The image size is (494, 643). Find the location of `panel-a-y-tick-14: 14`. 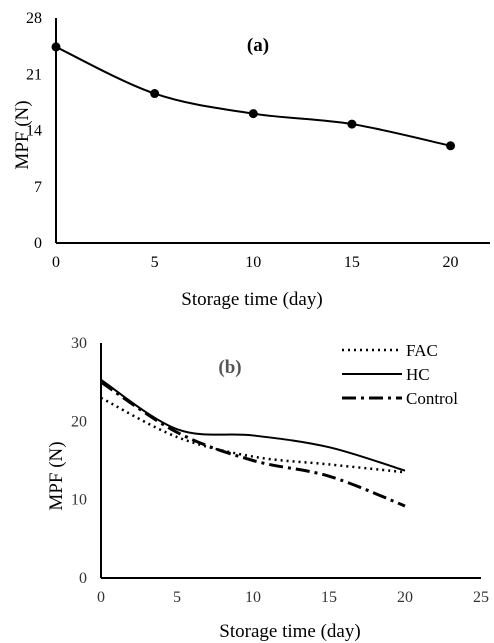

panel-a-y-tick-14: 14 is located at coordinates (34, 131).